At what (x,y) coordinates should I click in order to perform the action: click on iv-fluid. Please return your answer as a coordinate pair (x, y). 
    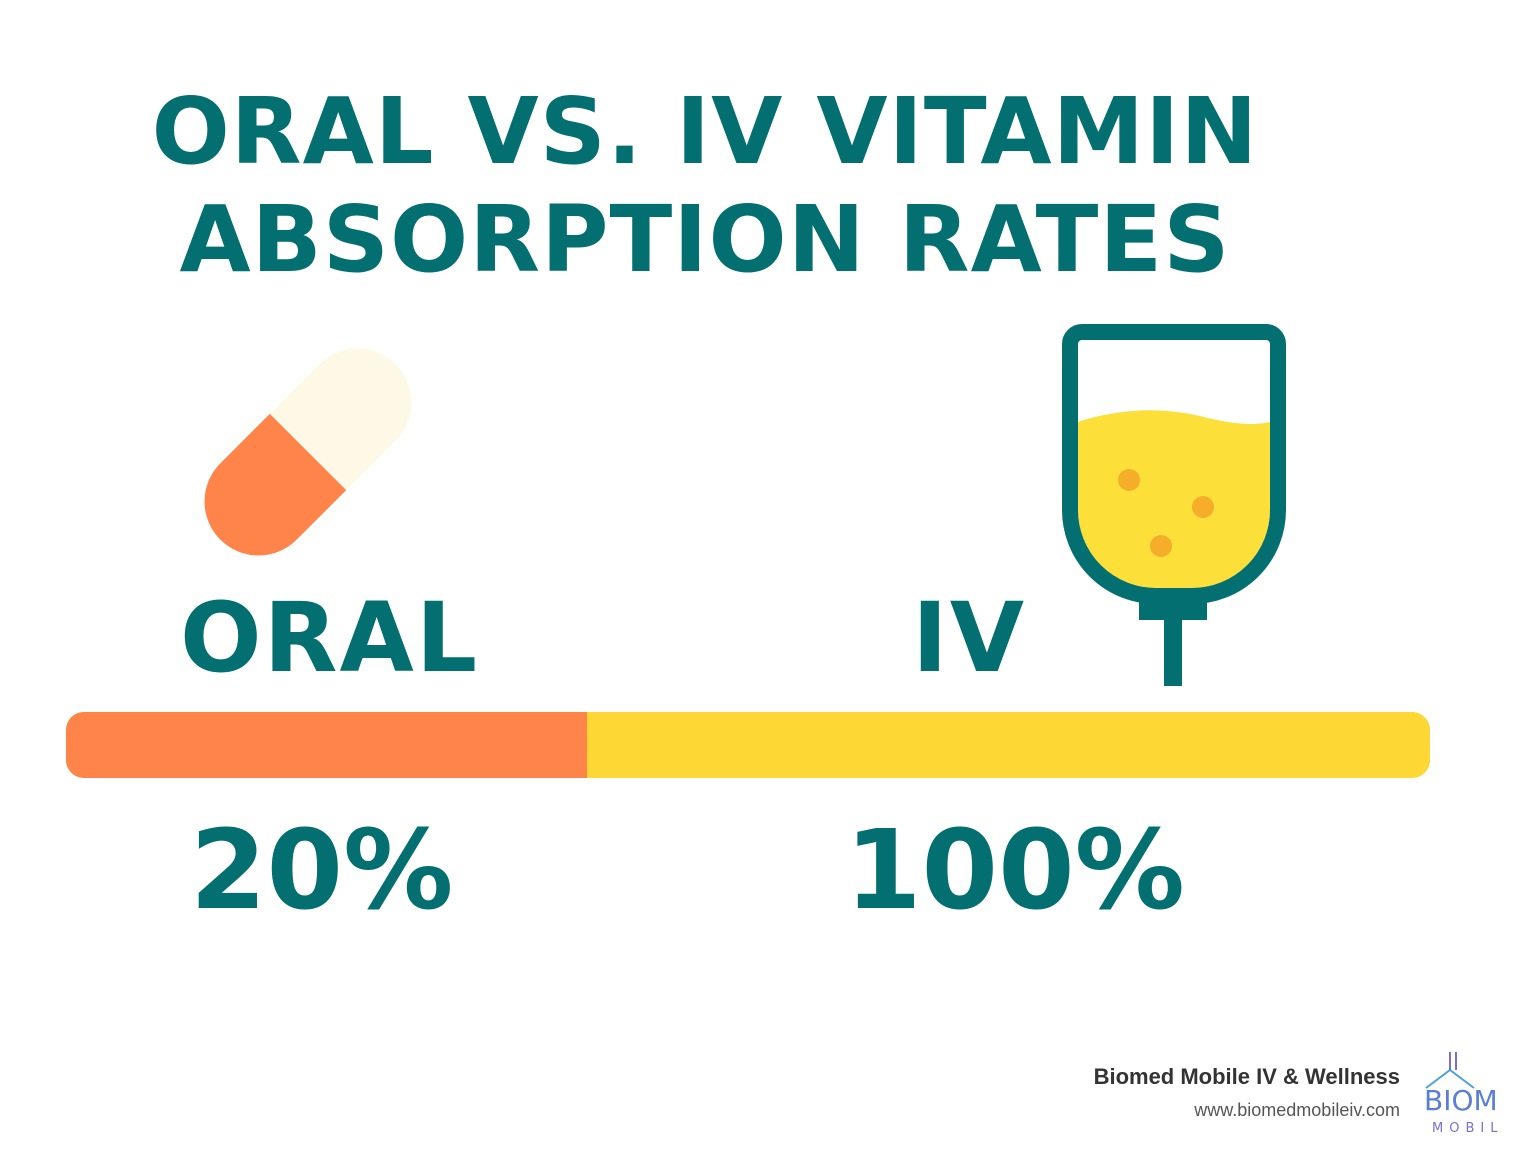
    Looking at the image, I should click on (1173, 499).